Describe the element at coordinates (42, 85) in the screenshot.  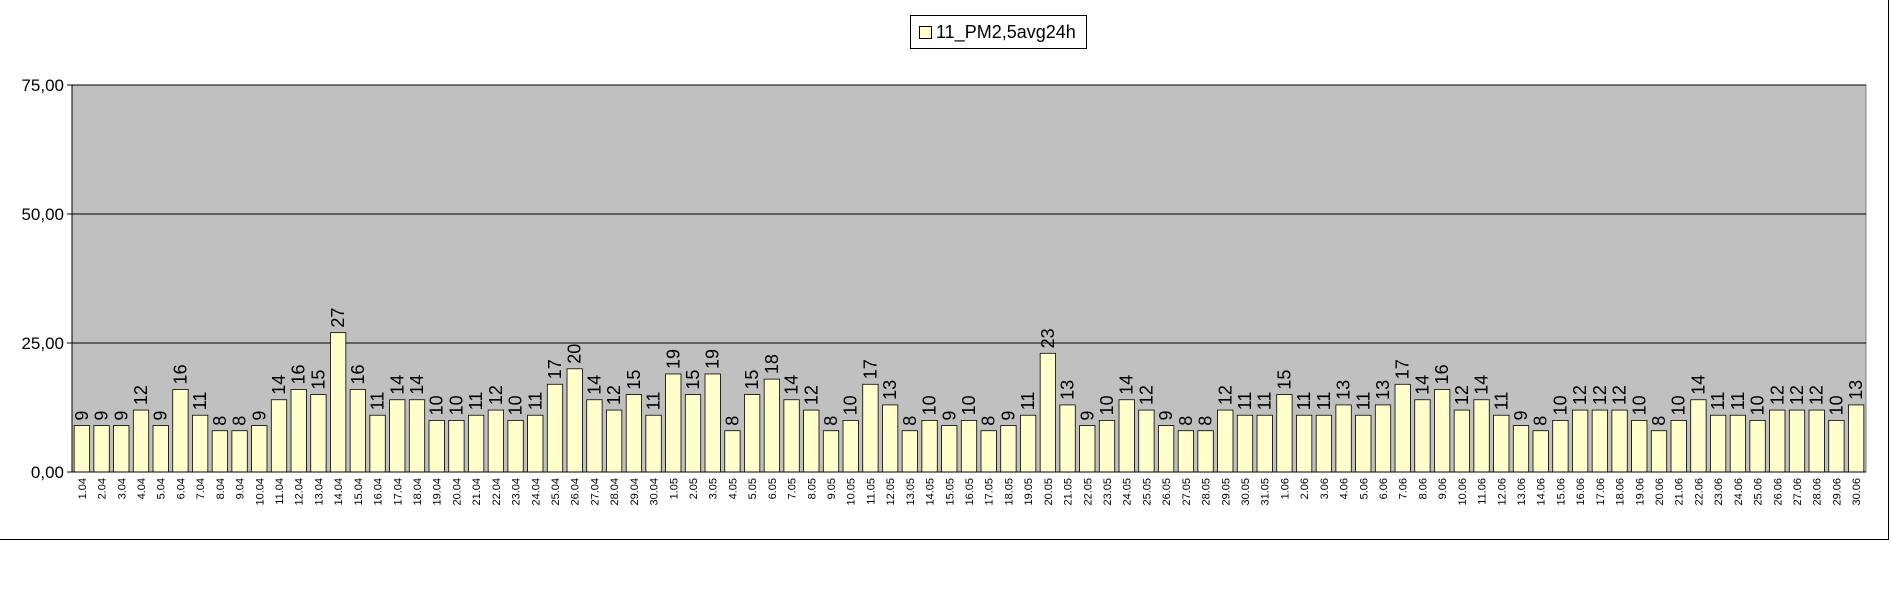
I see `y-tick-label: 75,00` at that location.